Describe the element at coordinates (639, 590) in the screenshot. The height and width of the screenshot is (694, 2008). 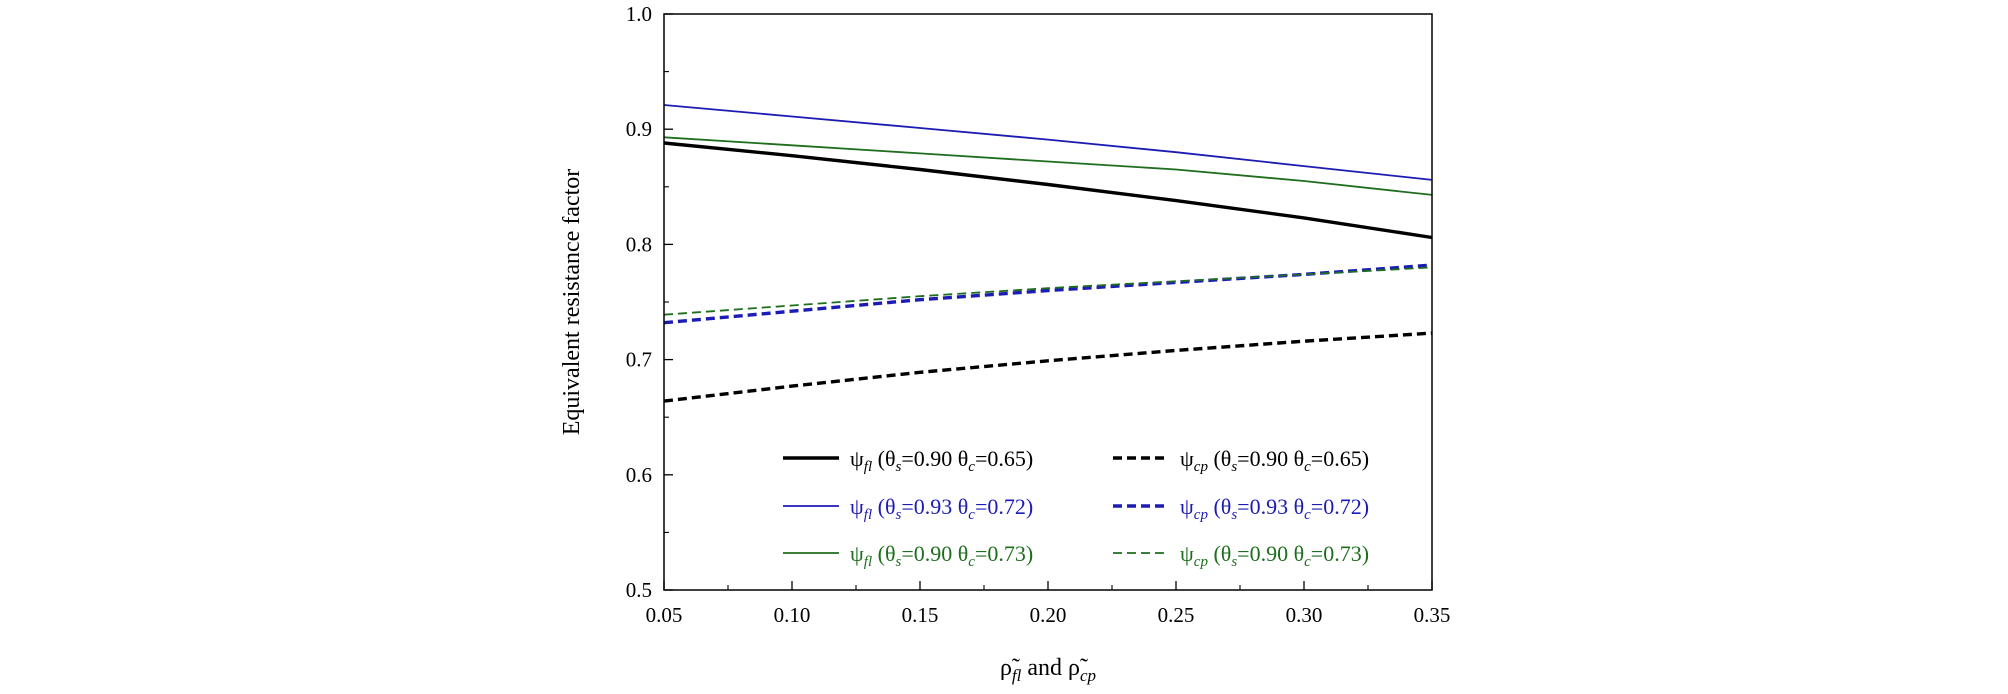
I see `y-tick-label: 0.5` at that location.